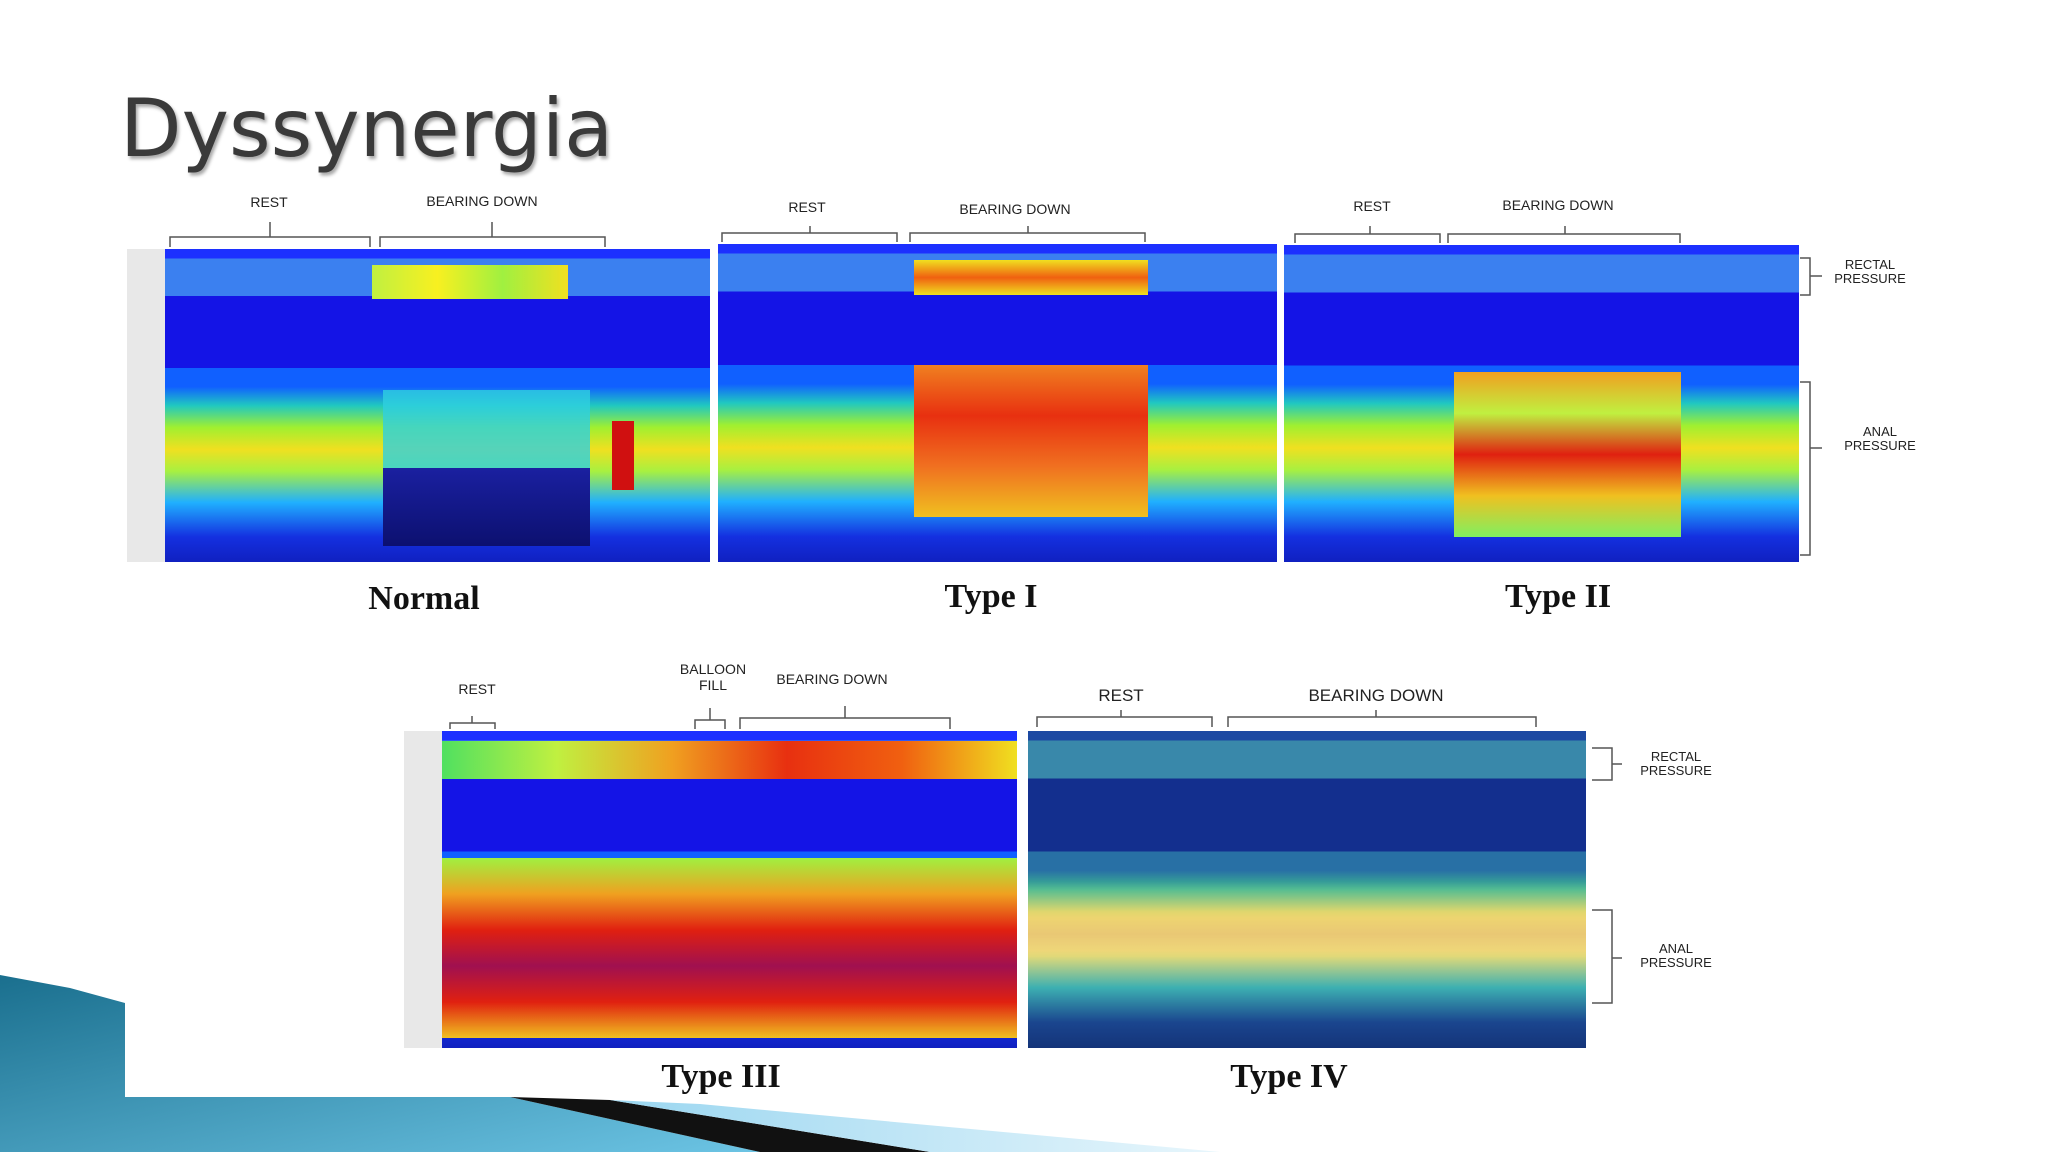 This screenshot has height=1152, width=2048. Describe the element at coordinates (367, 128) in the screenshot. I see `slide-title: Dyssynergia` at that location.